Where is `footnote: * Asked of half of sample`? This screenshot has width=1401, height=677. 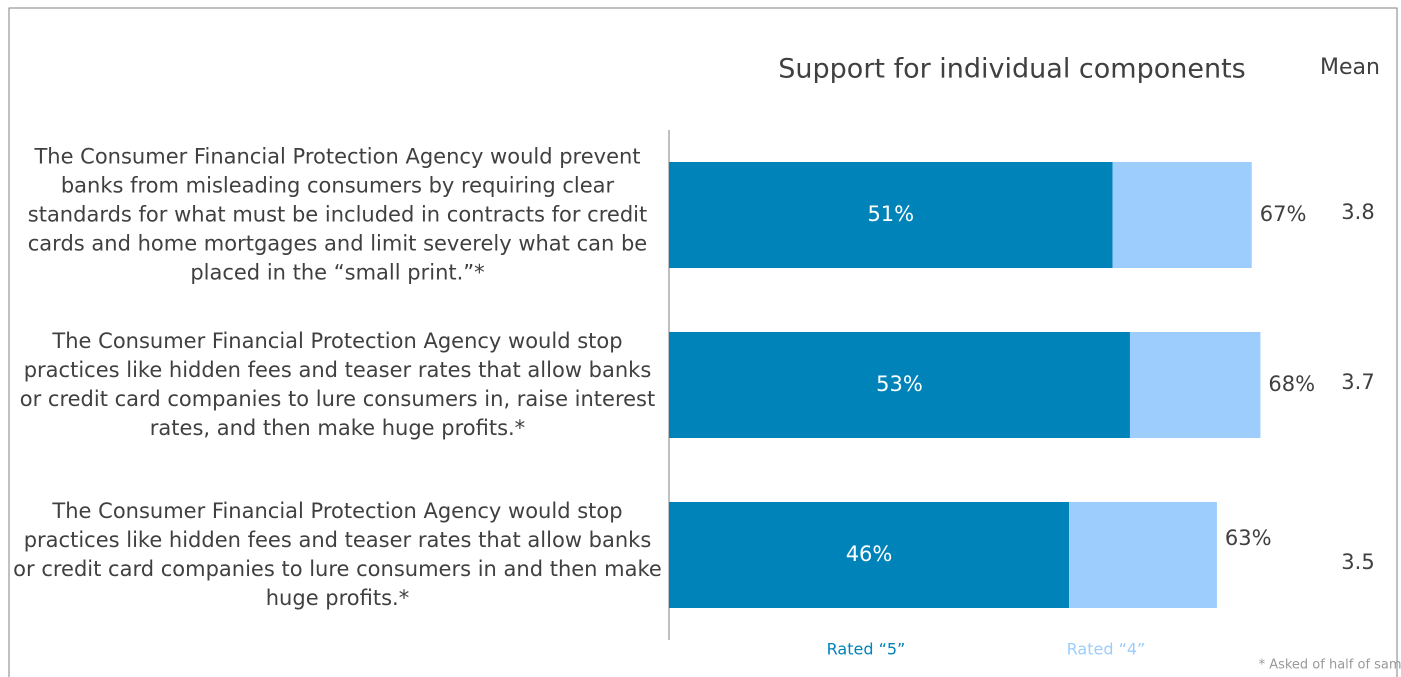 footnote: * Asked of half of sample is located at coordinates (1330, 665).